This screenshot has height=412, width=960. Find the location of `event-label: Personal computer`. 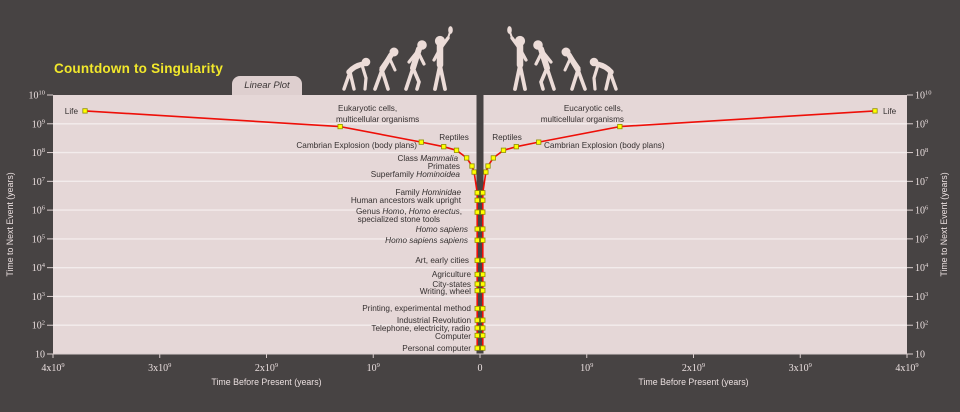

event-label: Personal computer is located at coordinates (436, 348).